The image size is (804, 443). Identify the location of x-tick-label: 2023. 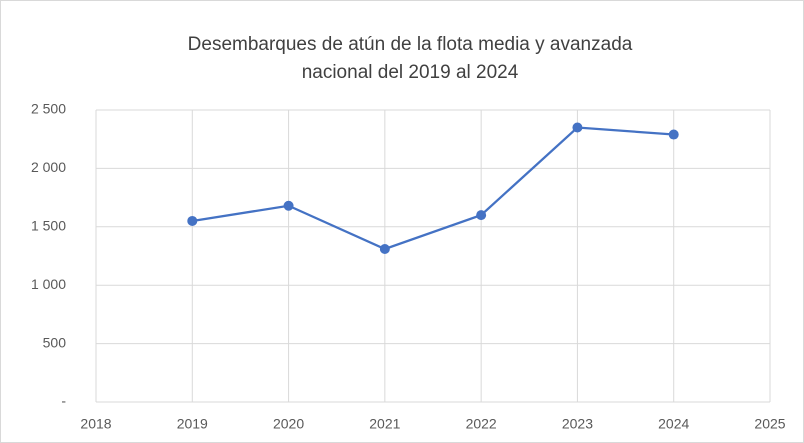
(577, 424).